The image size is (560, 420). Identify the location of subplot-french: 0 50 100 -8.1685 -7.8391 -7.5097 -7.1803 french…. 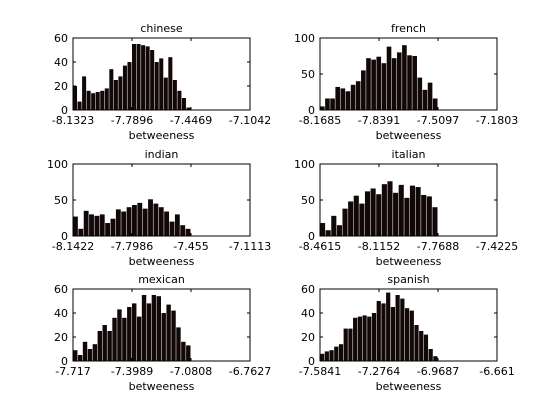
(406, 82).